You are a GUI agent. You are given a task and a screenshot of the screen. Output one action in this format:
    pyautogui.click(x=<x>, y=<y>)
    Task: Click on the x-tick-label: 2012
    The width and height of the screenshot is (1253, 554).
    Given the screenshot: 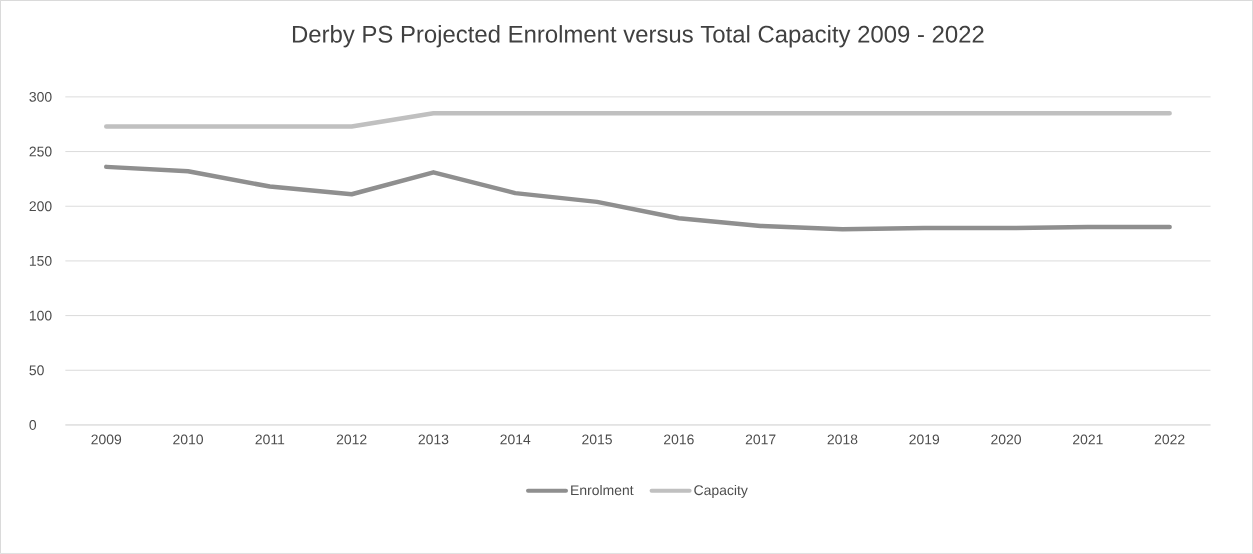 What is the action you would take?
    pyautogui.click(x=351, y=439)
    